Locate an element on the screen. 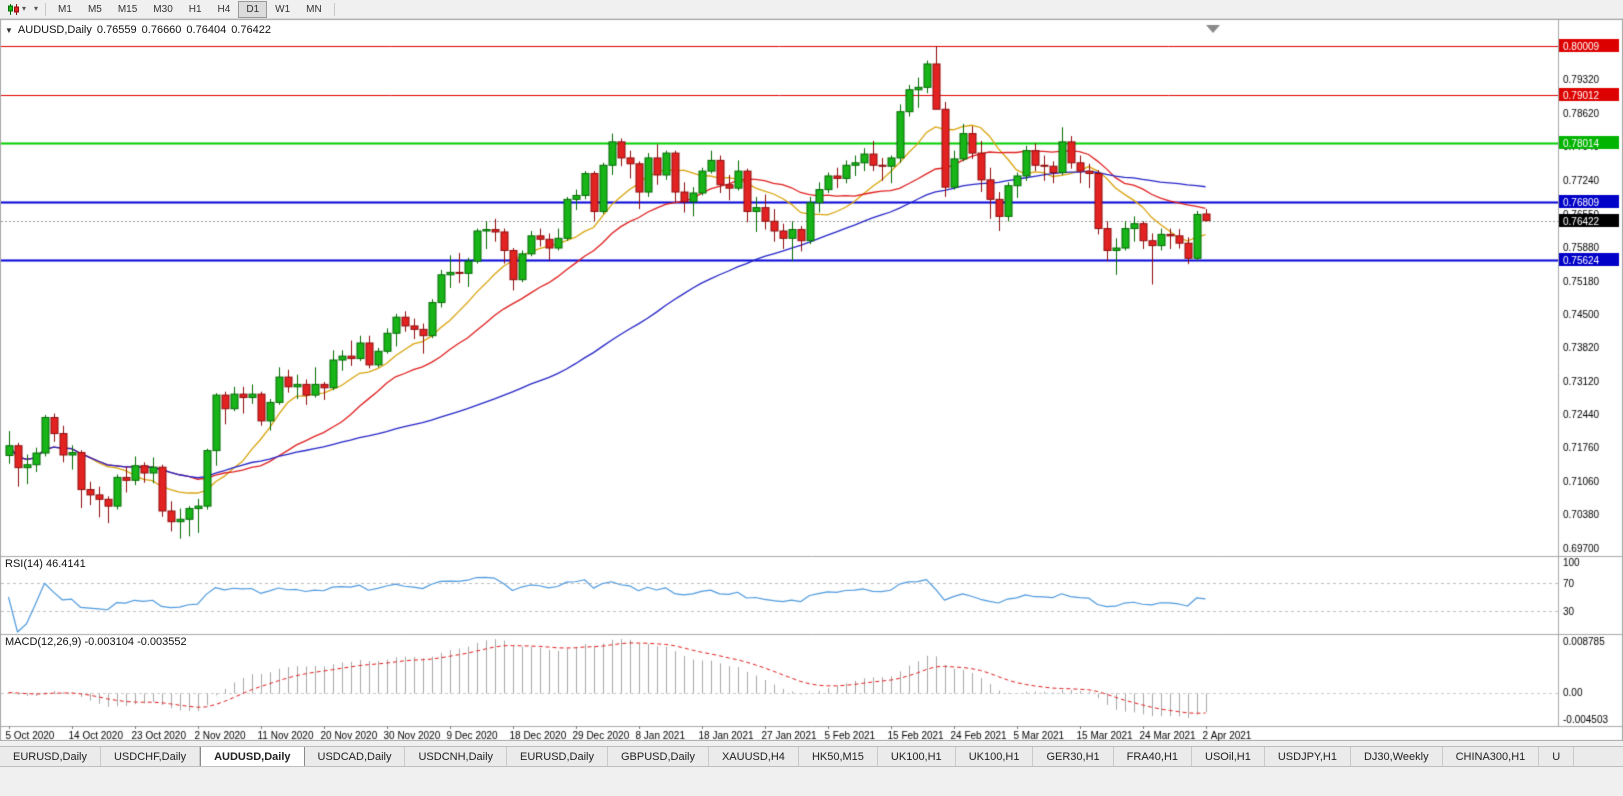 This screenshot has width=1623, height=796. chart-tab-usdcnh-daily: USDCNH,Daily is located at coordinates (456, 756).